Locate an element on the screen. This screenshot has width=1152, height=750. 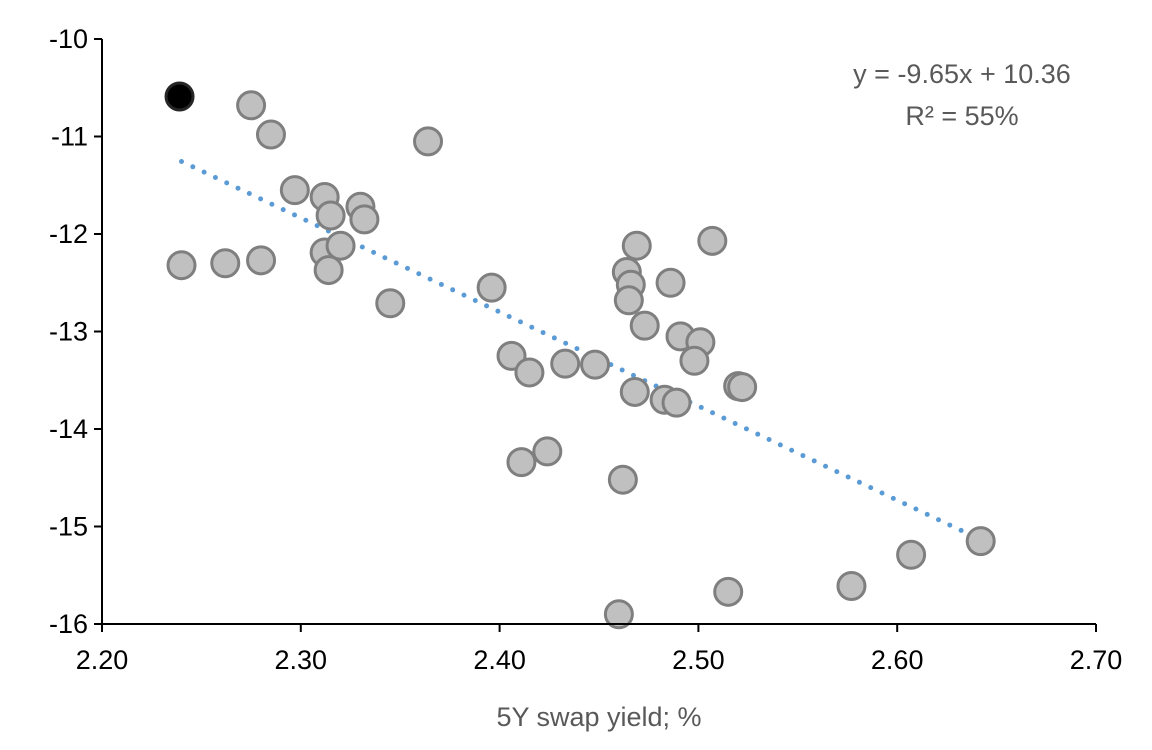
r-squared: R² = 55% is located at coordinates (961, 116).